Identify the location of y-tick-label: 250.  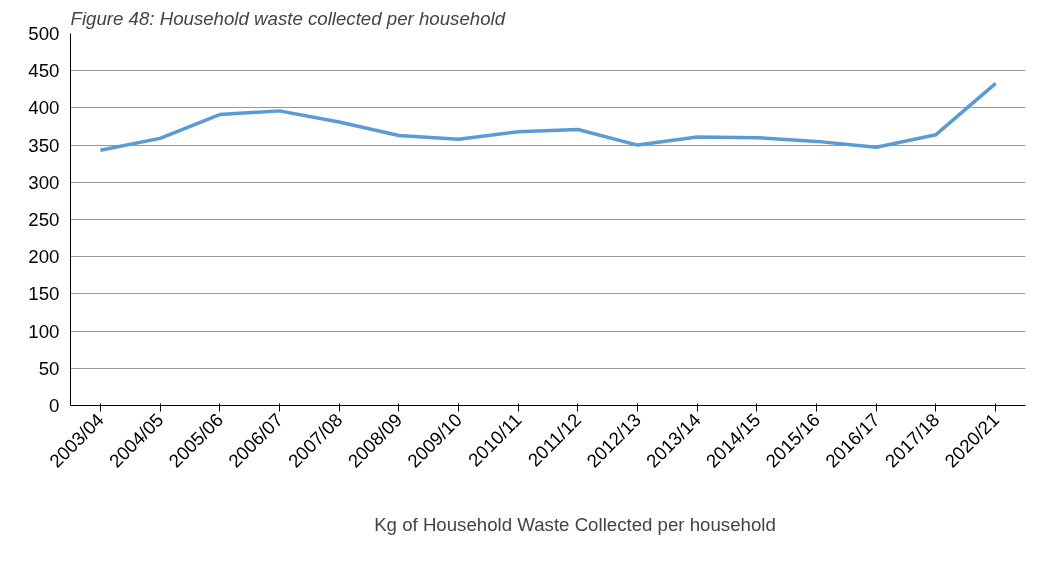
(44, 219).